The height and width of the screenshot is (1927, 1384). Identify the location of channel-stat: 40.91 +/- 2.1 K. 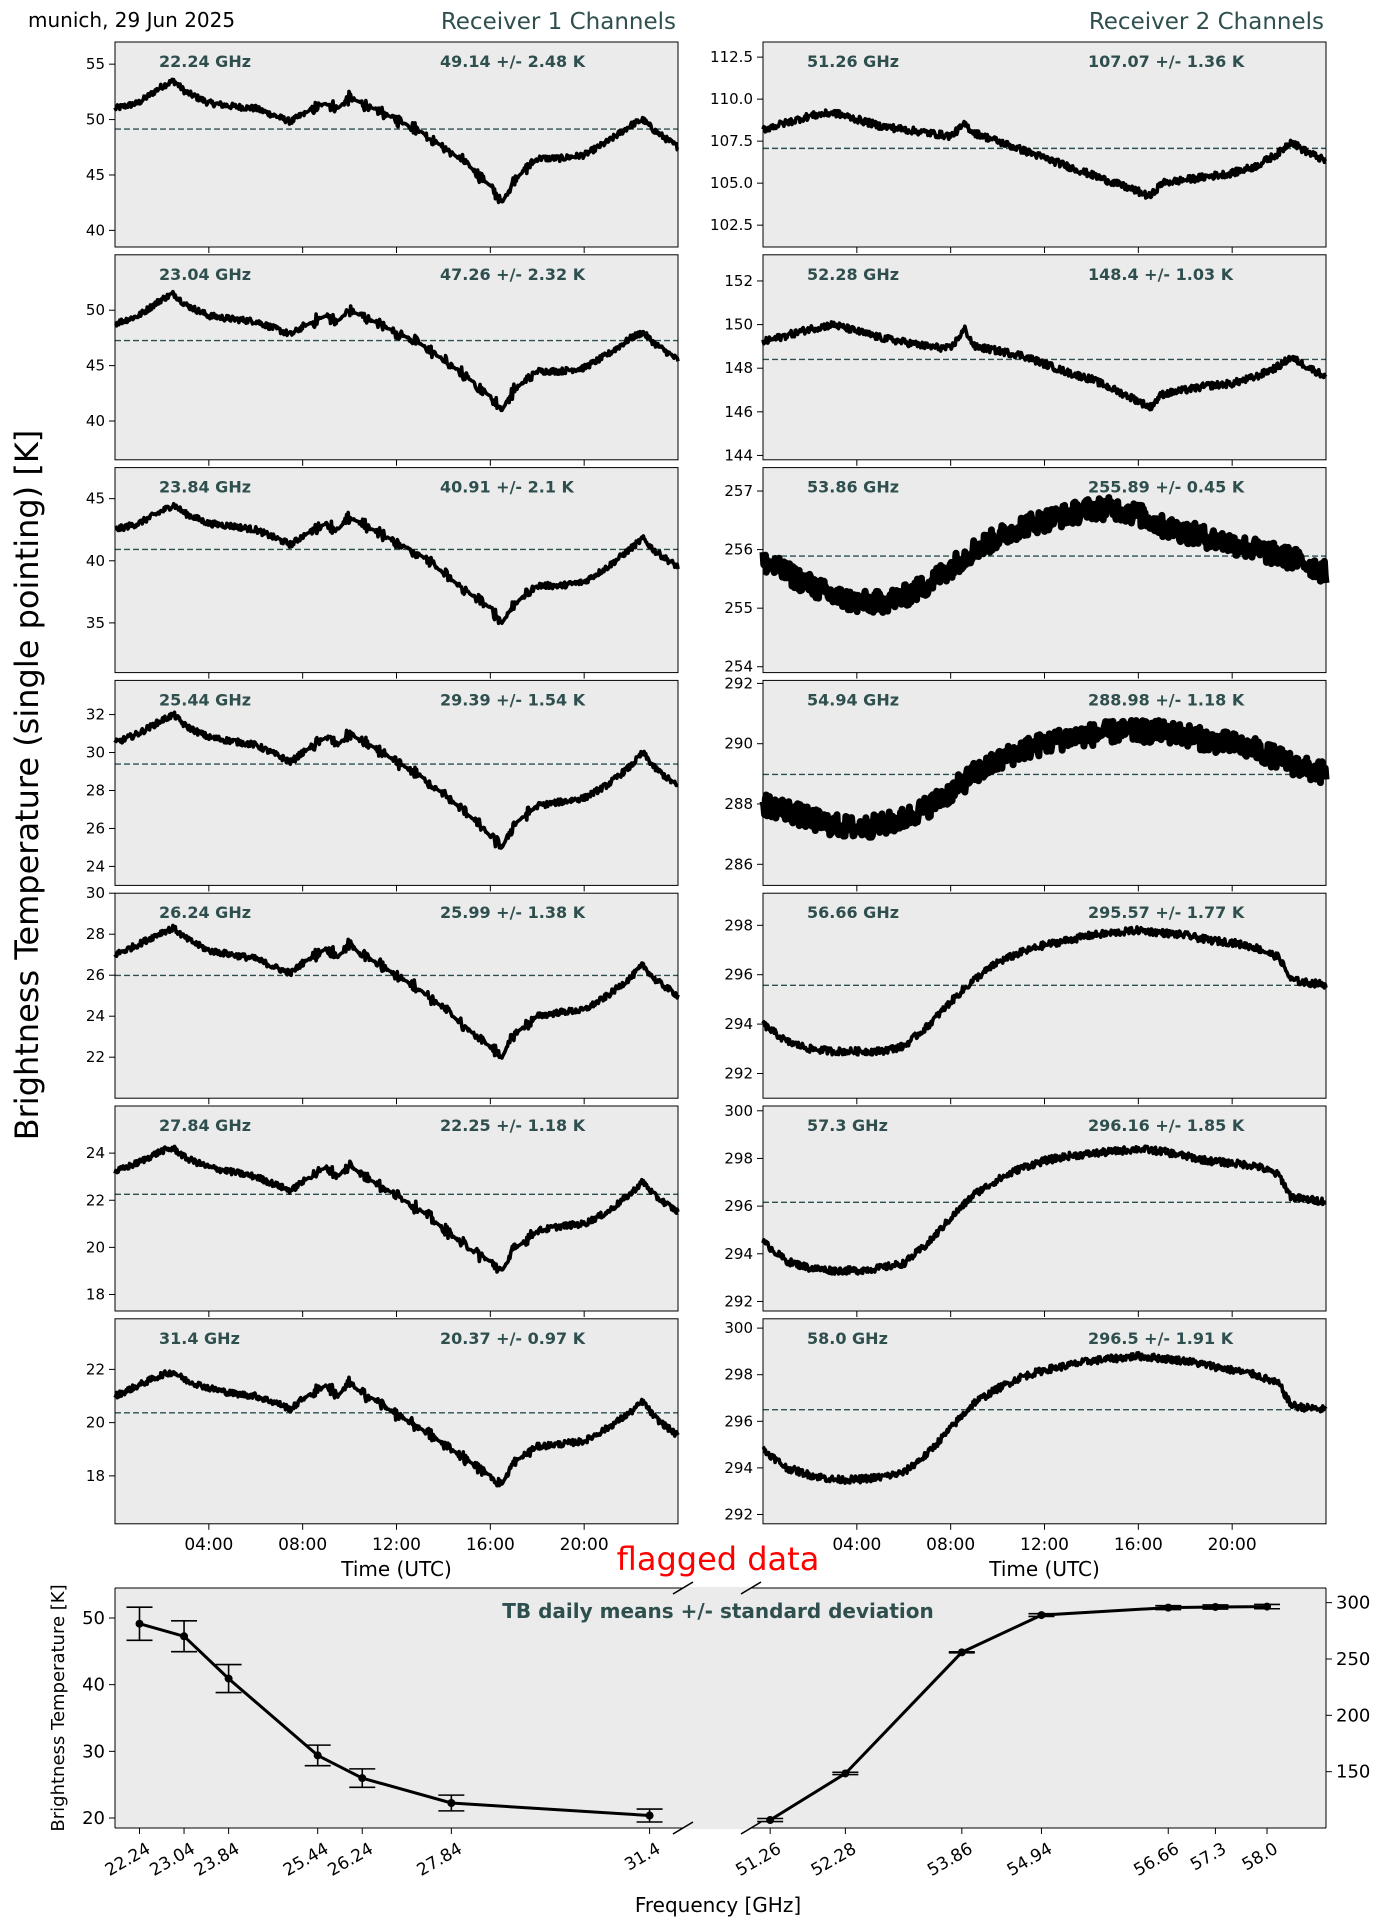
(507, 487).